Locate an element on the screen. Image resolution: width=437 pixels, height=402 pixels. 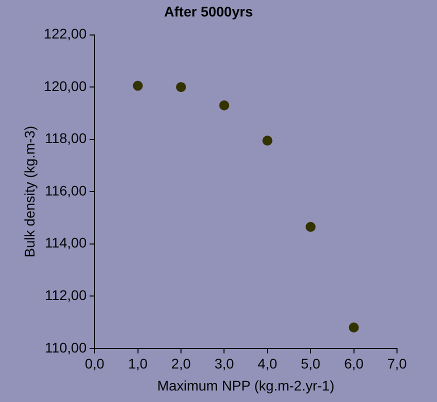
x-tick-label: 5,0 is located at coordinates (310, 364).